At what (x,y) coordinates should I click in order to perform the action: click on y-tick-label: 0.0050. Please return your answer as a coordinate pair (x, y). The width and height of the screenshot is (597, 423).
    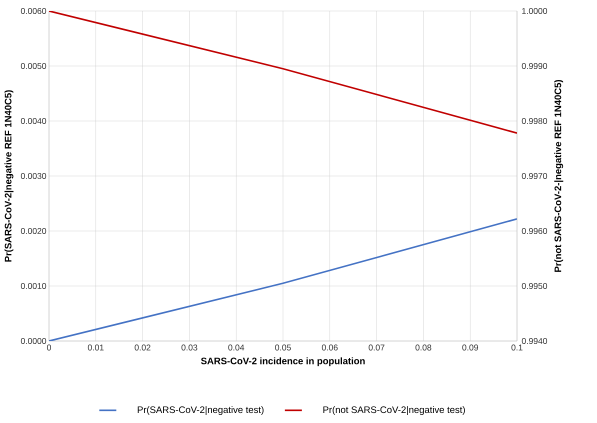
    Looking at the image, I should click on (33, 66).